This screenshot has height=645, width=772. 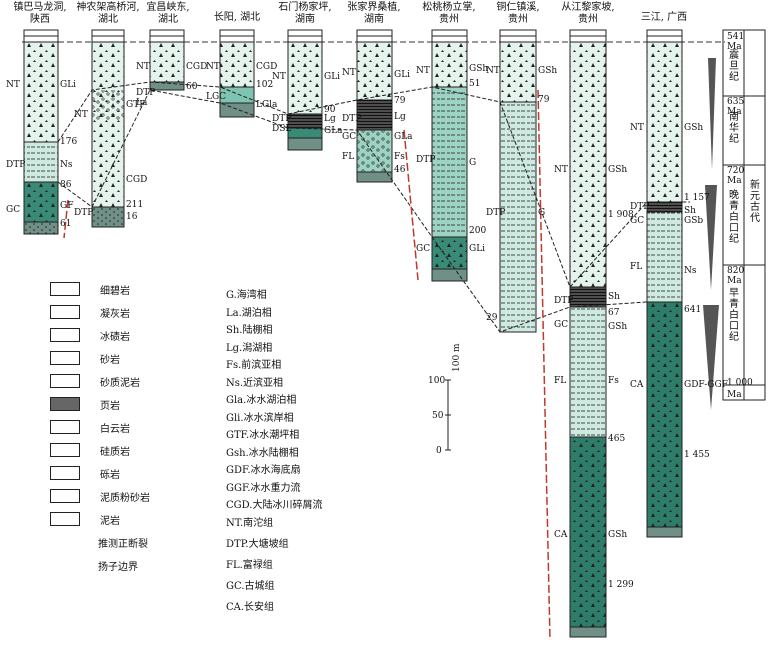 What do you see at coordinates (135, 205) in the screenshot?
I see `column-label-c2: 211` at bounding box center [135, 205].